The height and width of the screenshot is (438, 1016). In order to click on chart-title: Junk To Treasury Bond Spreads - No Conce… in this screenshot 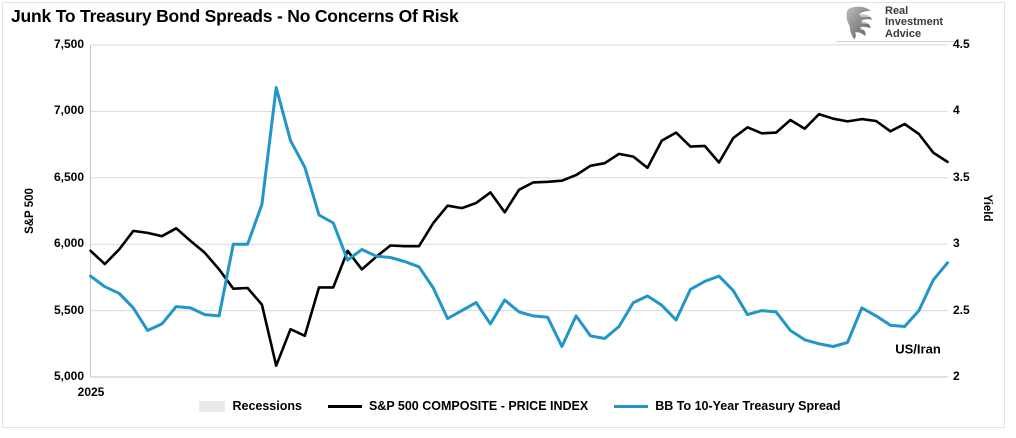, I will do `click(235, 16)`.